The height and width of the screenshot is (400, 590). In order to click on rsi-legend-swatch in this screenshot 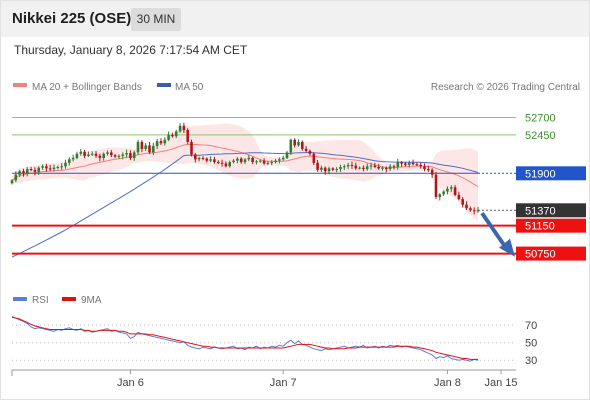, I will do `click(20, 299)`.